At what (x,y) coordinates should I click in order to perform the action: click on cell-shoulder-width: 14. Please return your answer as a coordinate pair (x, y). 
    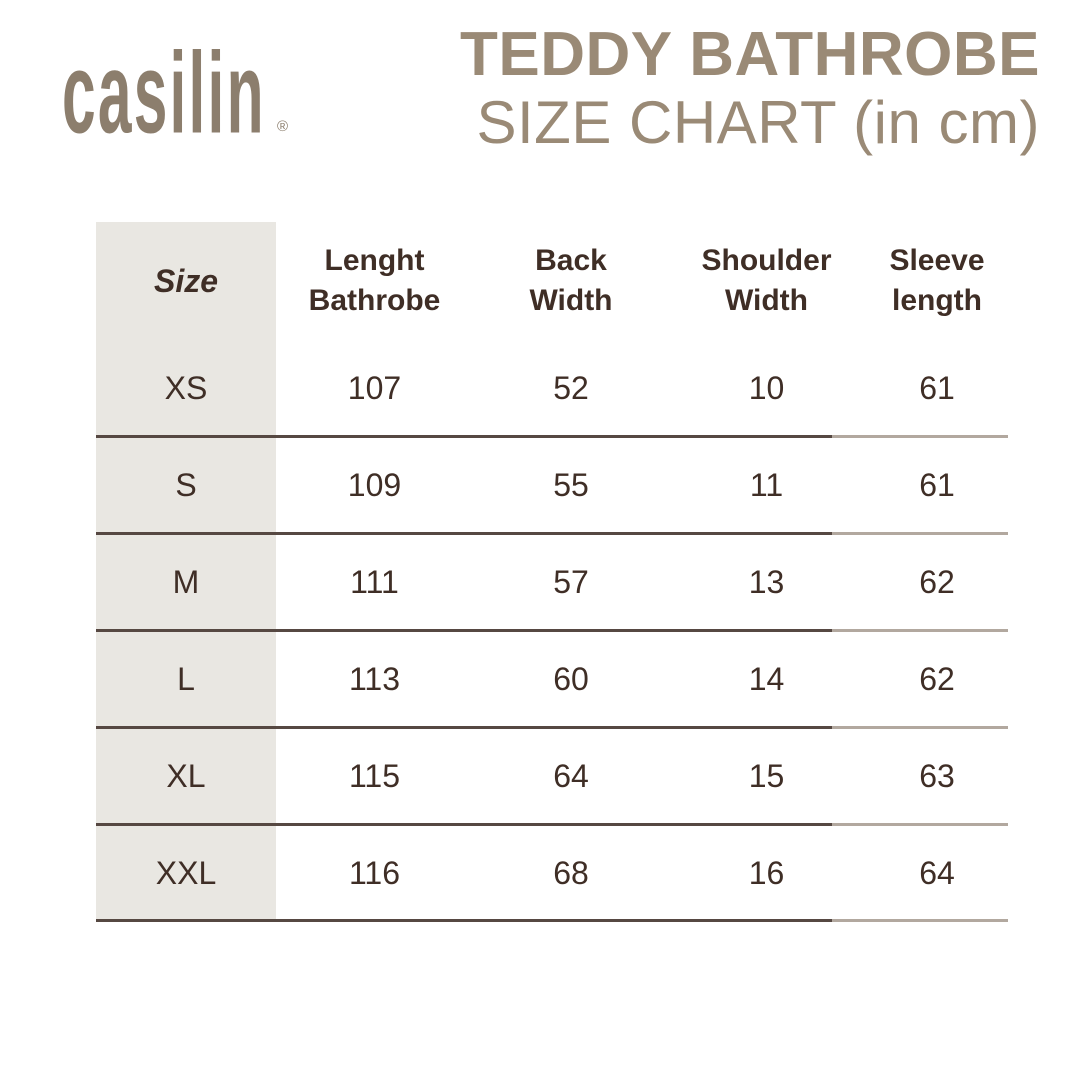
    Looking at the image, I should click on (766, 679).